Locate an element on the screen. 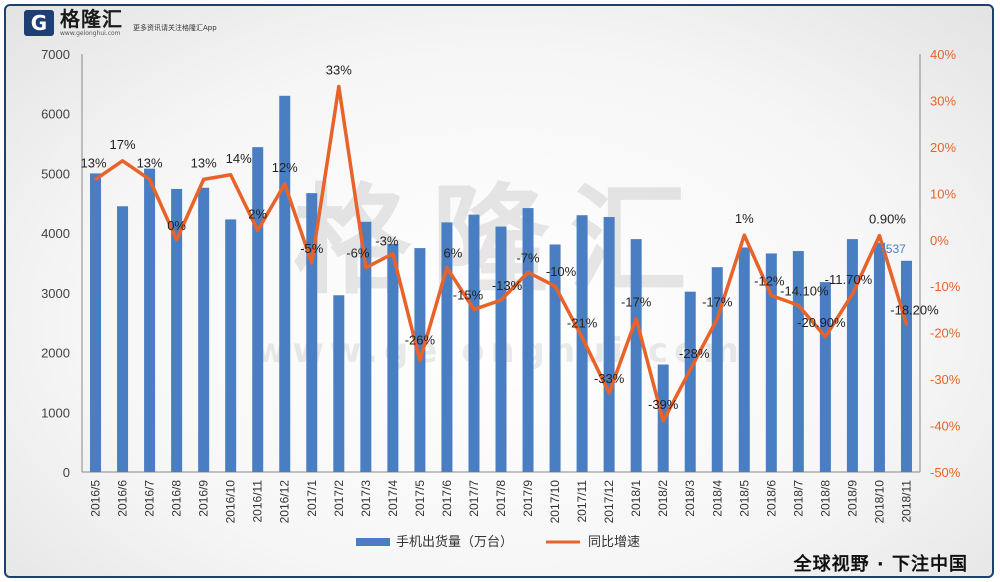 This screenshot has width=1000, height=582. point-label: -10% is located at coordinates (561, 271).